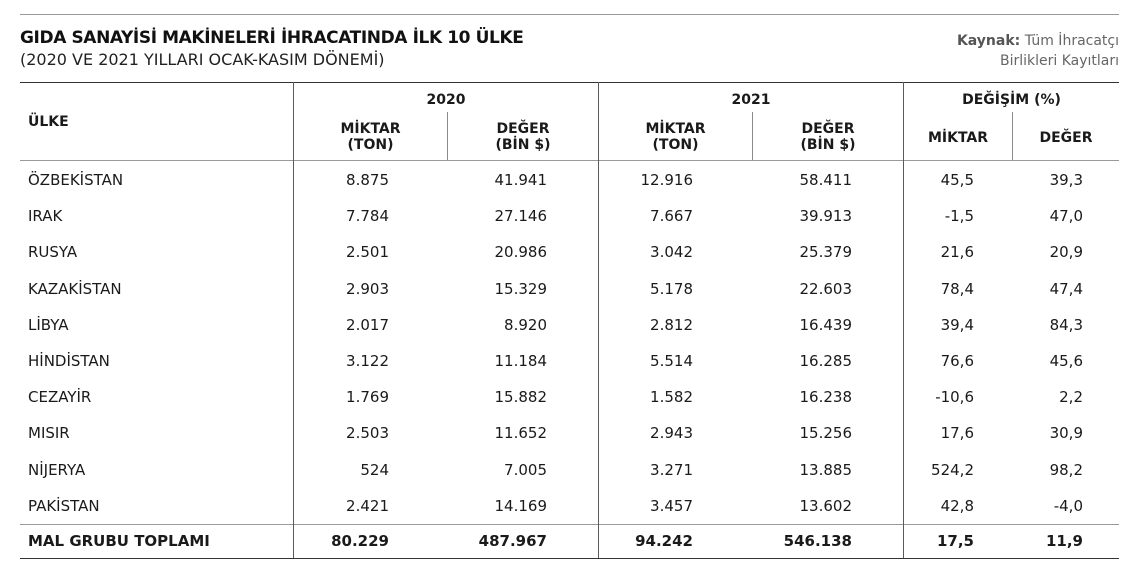  What do you see at coordinates (523, 129) in the screenshot?
I see `header-val-2020-l1: DEĞER` at bounding box center [523, 129].